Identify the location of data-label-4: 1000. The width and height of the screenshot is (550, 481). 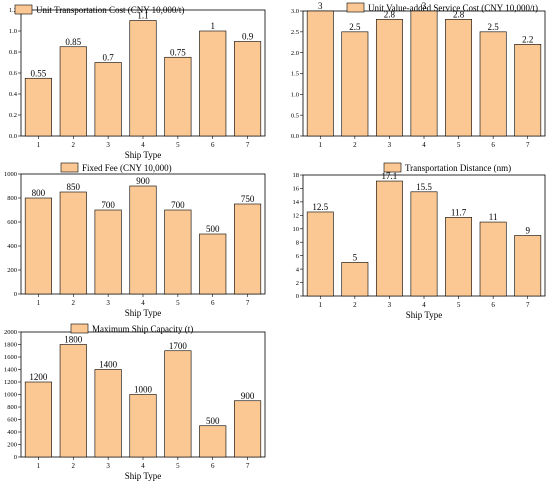
(143, 390).